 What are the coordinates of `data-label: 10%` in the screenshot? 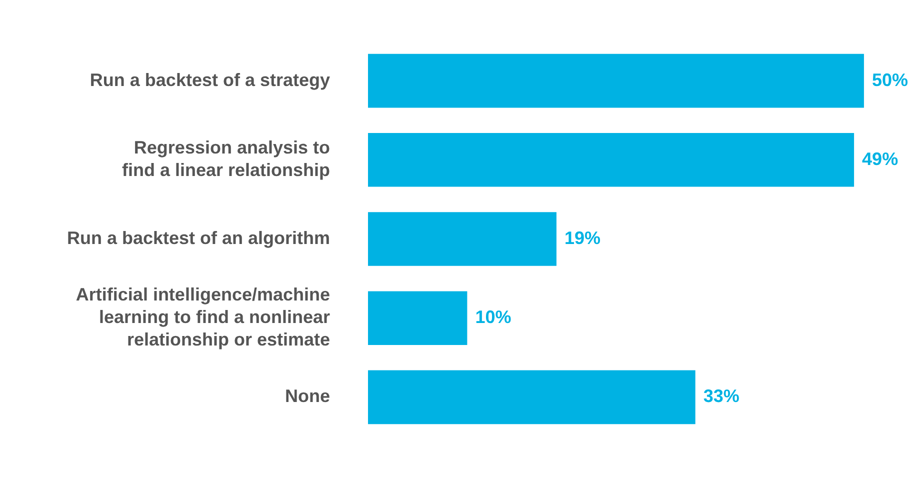 It's located at (493, 317).